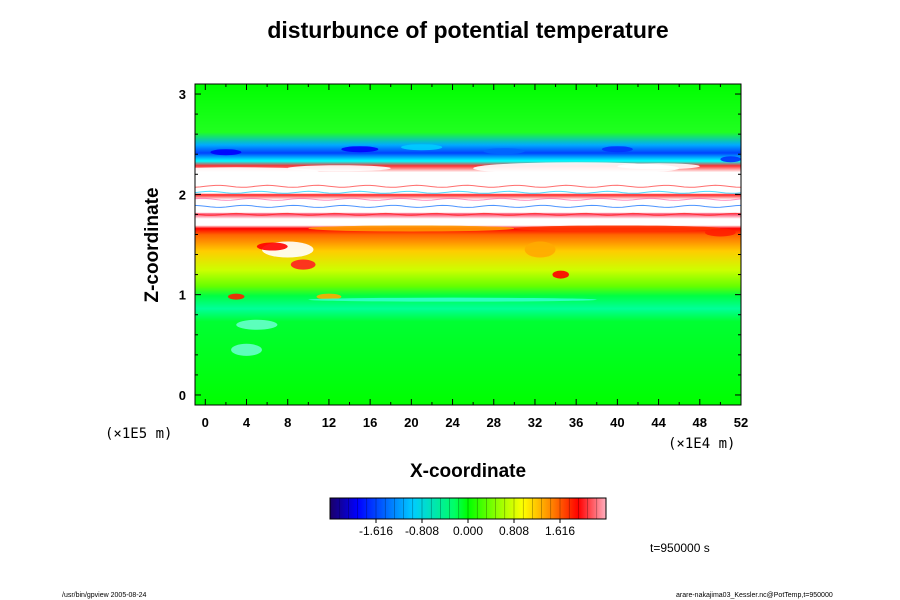  What do you see at coordinates (701, 444) in the screenshot?
I see `x-scale-label: (×1E4 m)` at bounding box center [701, 444].